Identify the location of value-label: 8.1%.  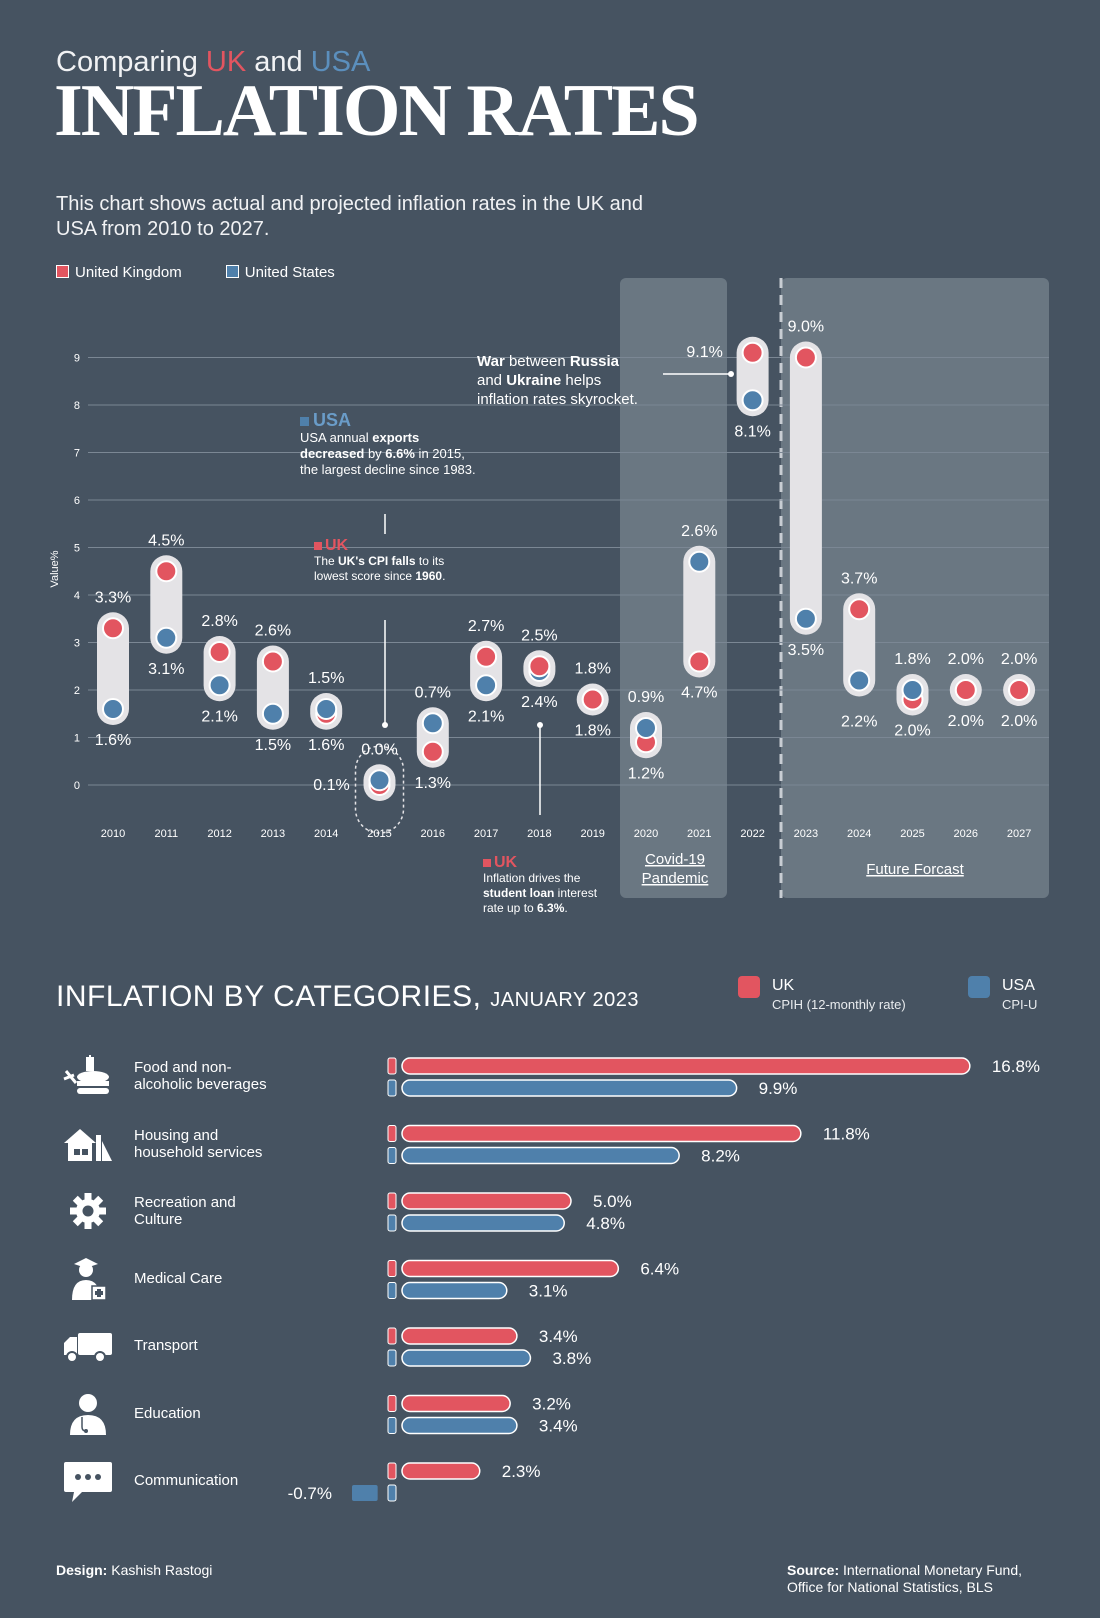
(752, 431).